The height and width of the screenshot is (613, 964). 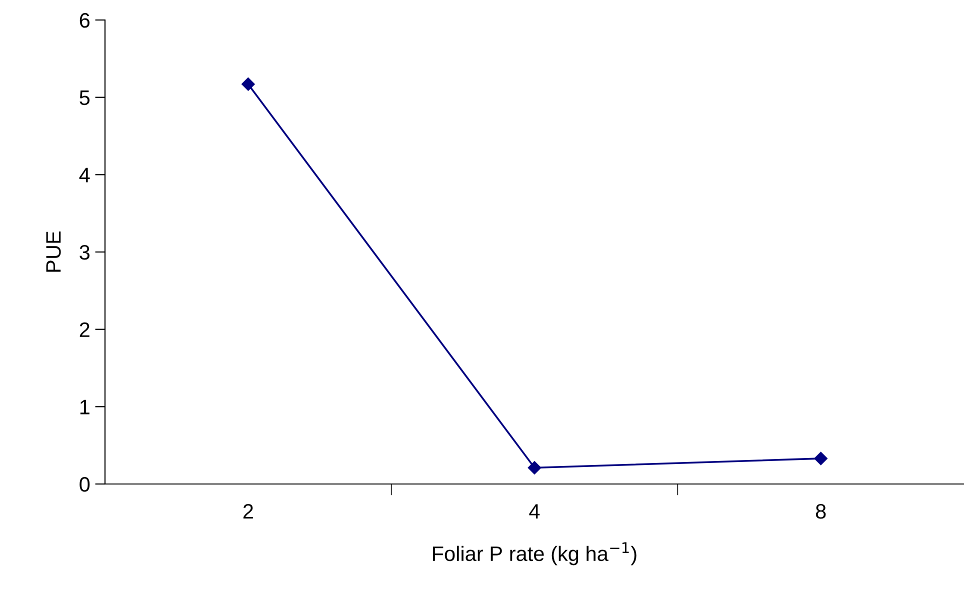 What do you see at coordinates (85, 407) in the screenshot?
I see `y-tick-label: 1` at bounding box center [85, 407].